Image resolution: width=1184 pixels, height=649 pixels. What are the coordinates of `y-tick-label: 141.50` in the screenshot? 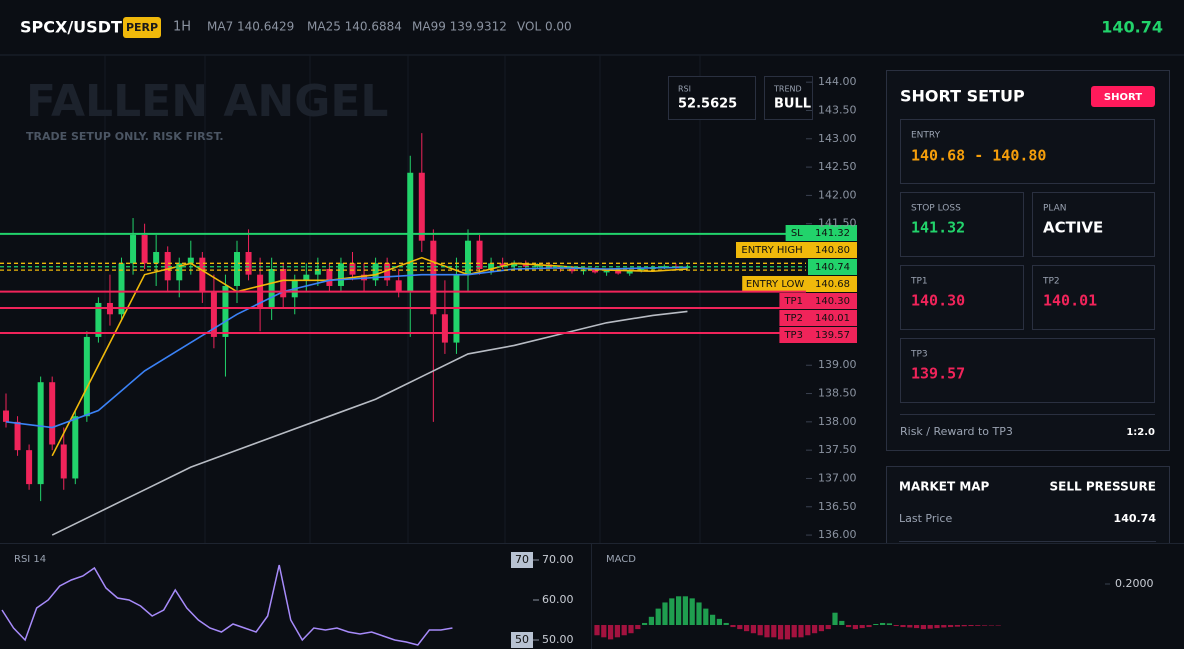 It's located at (837, 223).